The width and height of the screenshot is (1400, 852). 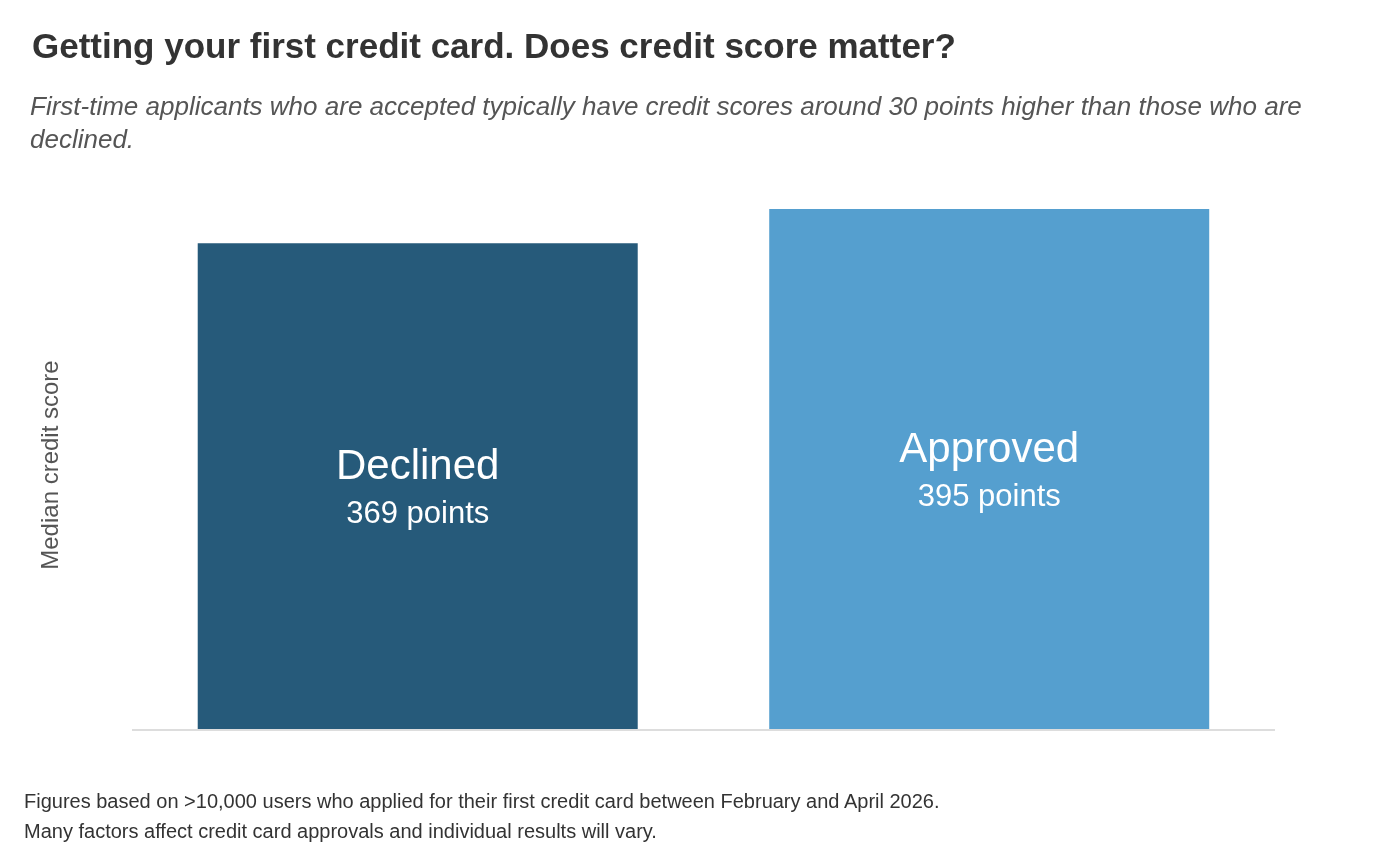 I want to click on text: Figures based on >10,000 users who applied for their first credit card between February and April 2026., so click(x=482, y=801).